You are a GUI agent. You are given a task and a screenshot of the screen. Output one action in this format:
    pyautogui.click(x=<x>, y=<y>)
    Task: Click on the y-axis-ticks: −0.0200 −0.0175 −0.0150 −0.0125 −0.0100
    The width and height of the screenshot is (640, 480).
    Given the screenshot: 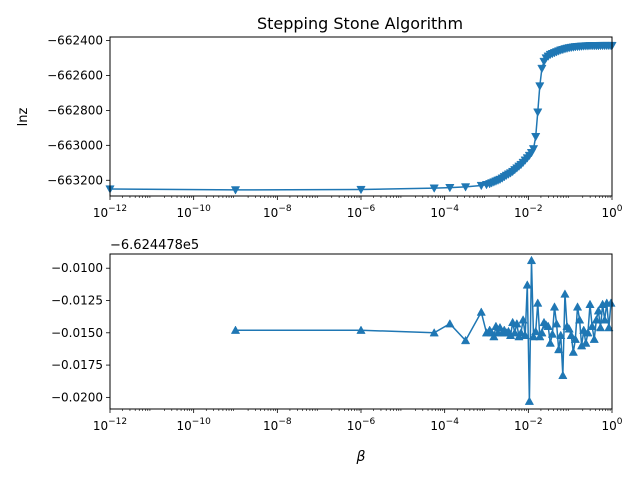 What is the action you would take?
    pyautogui.click(x=80, y=332)
    